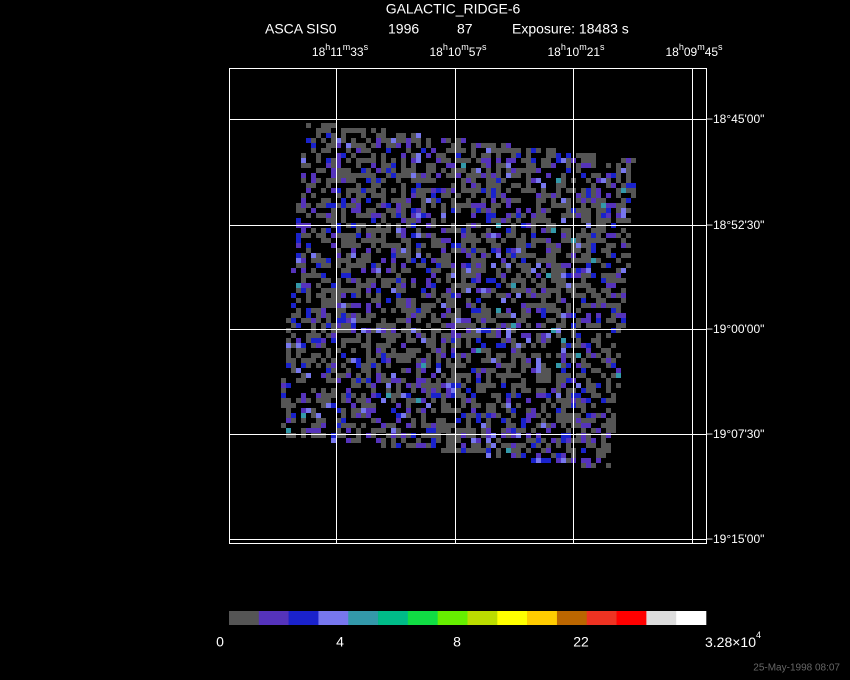  Describe the element at coordinates (576, 50) in the screenshot. I see `ra-label: 18h10m21s` at that location.